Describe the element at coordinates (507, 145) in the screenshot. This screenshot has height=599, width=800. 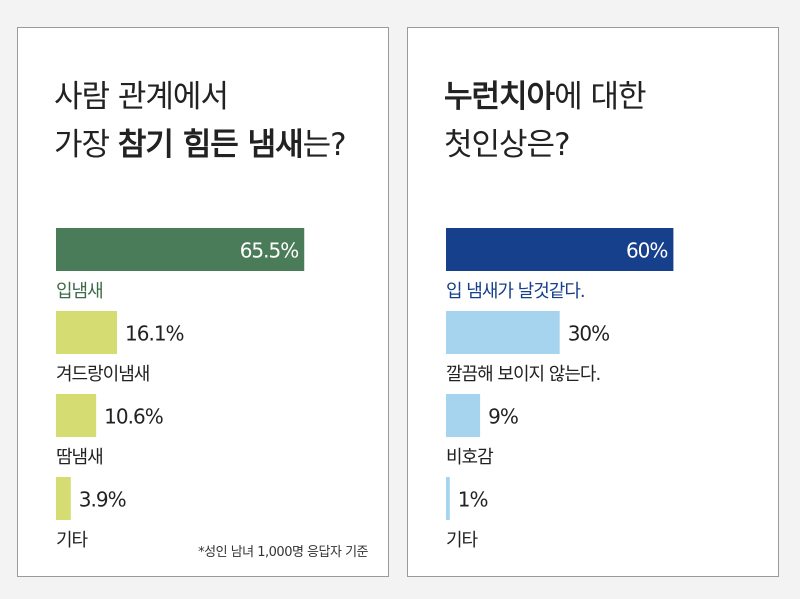
I see `title-line-2: 첫인상은?` at that location.